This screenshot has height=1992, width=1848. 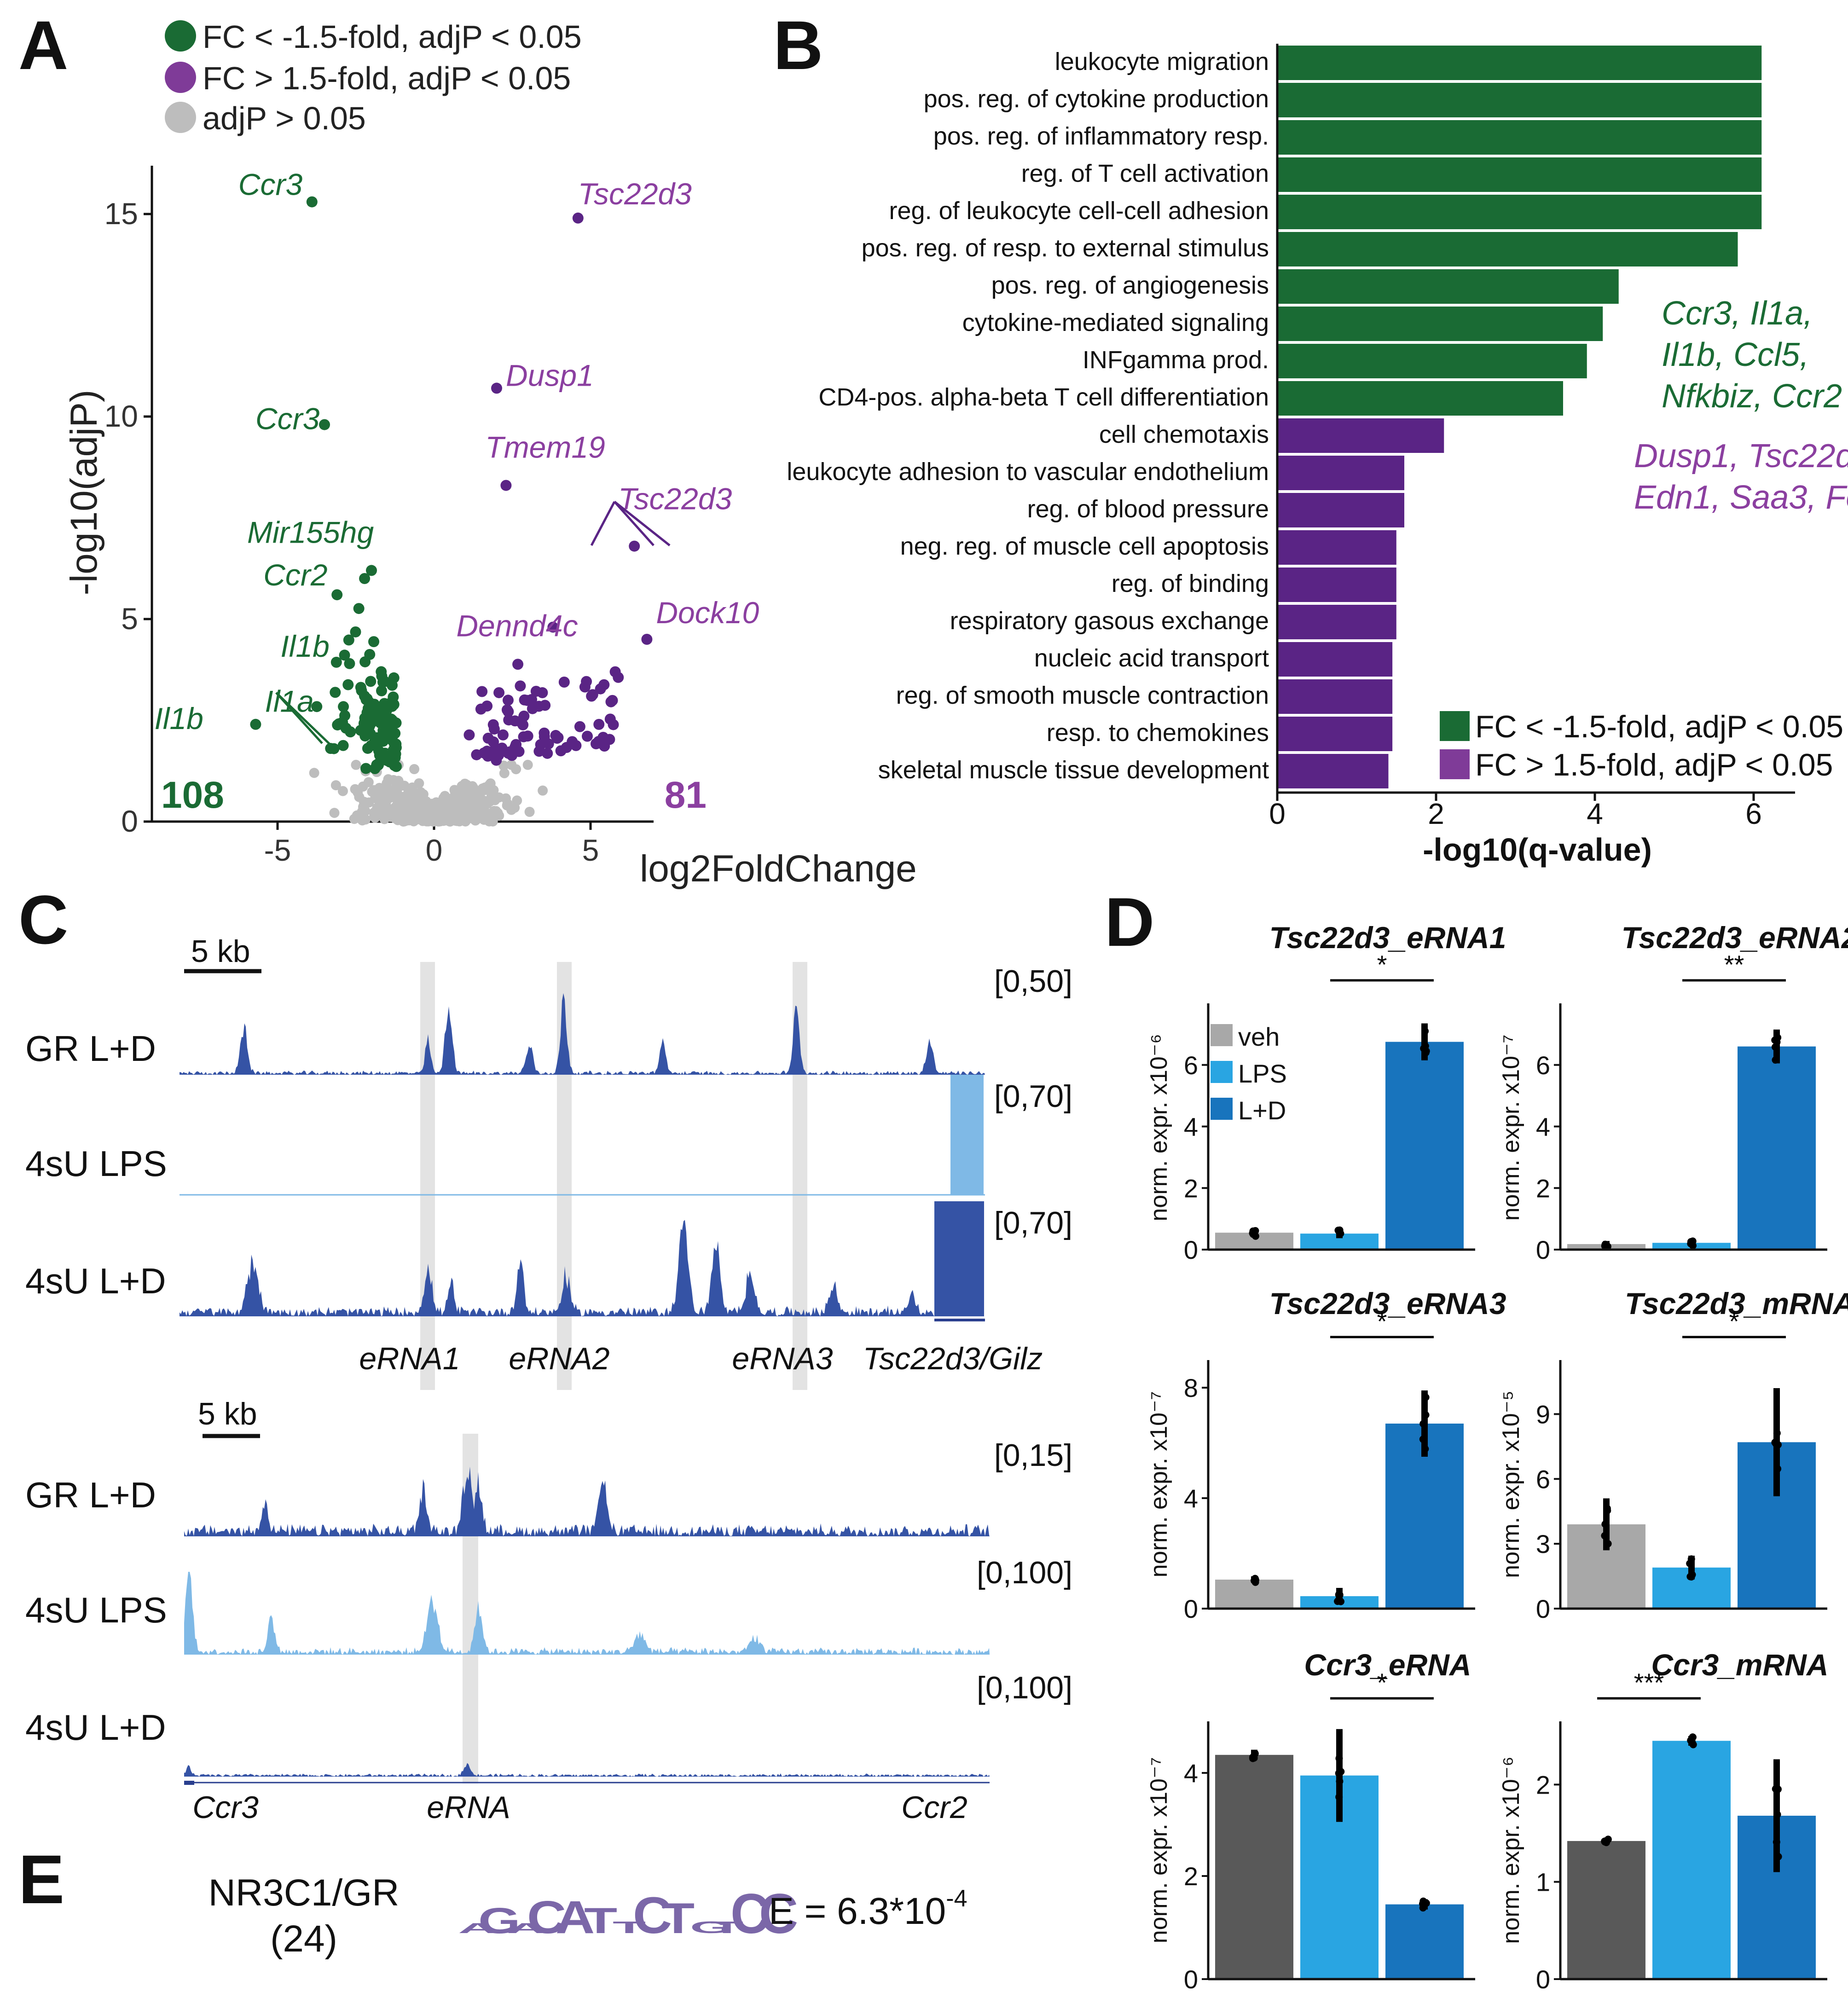 What do you see at coordinates (1736, 1303) in the screenshot?
I see `bar-chart-title: Tsc22d3_mRNA` at bounding box center [1736, 1303].